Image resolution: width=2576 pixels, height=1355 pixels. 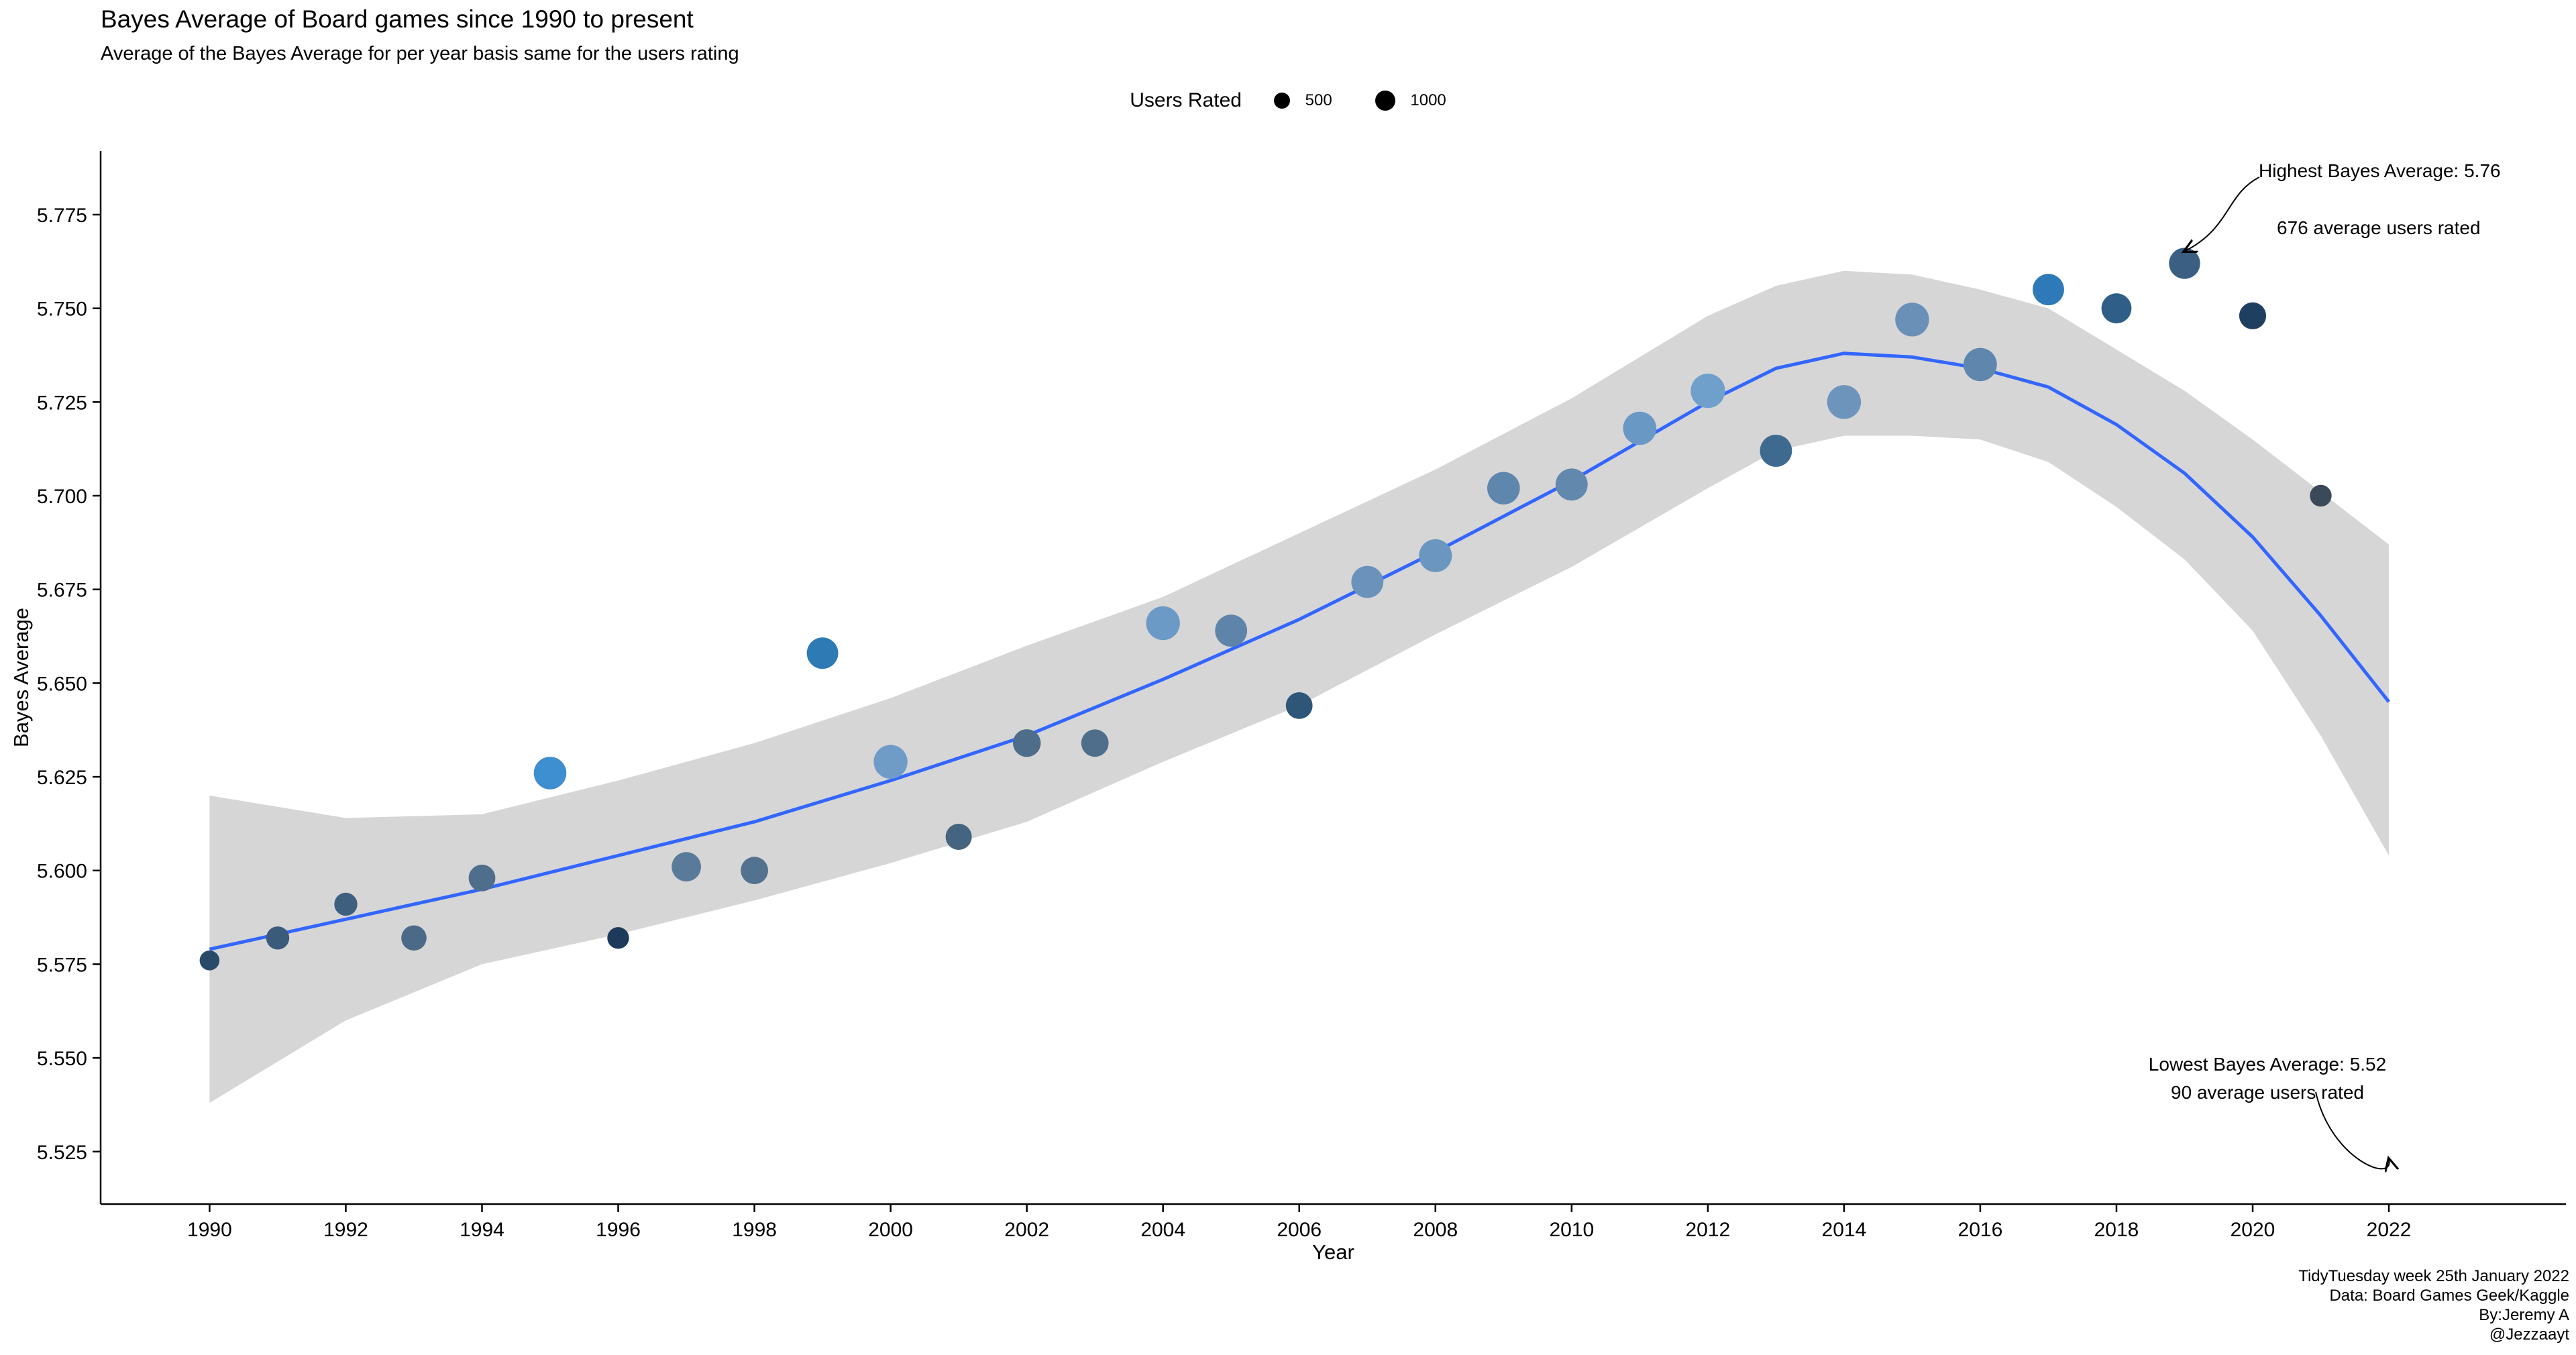 What do you see at coordinates (1026, 1230) in the screenshot?
I see `x-tick-label: 2002` at bounding box center [1026, 1230].